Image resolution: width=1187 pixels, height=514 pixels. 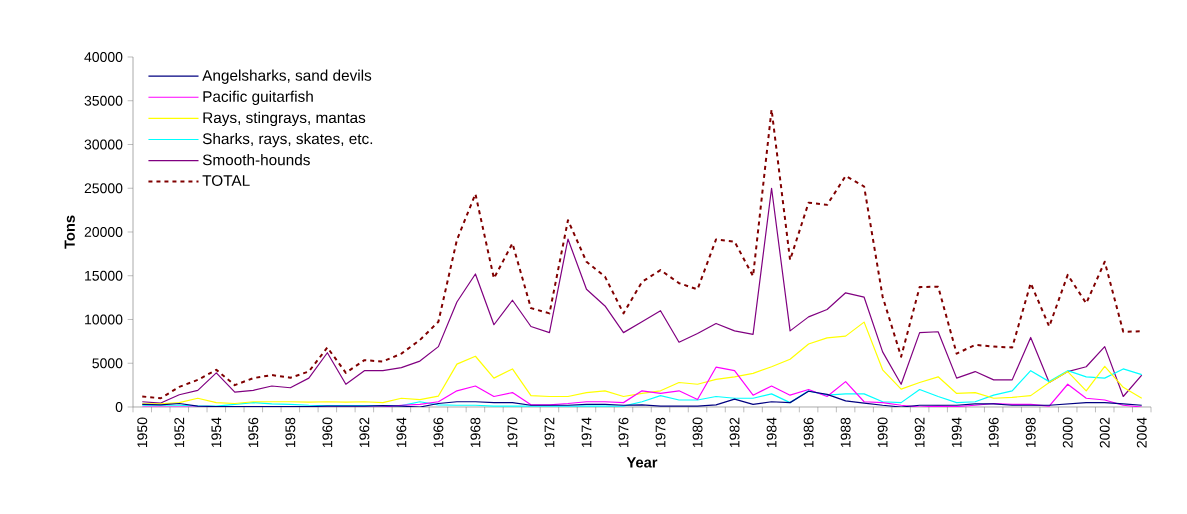 What do you see at coordinates (327, 432) in the screenshot?
I see `x-tick-label: 1960` at bounding box center [327, 432].